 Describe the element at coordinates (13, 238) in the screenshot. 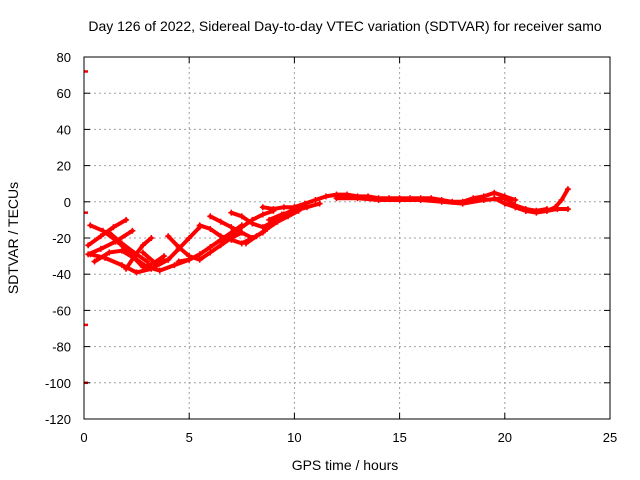

I see `y-axis-label: SDTVAR / TECUs` at that location.